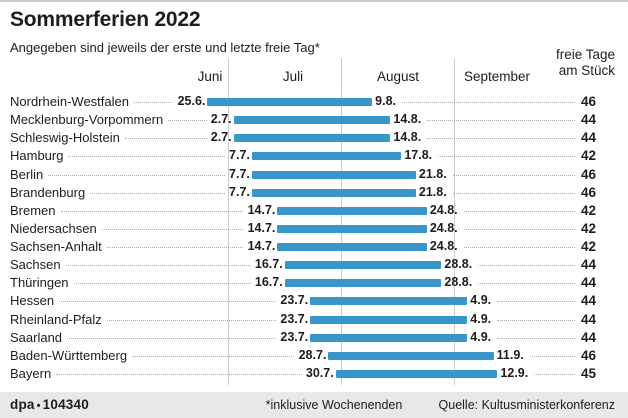 This screenshot has width=628, height=418. What do you see at coordinates (497, 76) in the screenshot?
I see `month-label: September` at bounding box center [497, 76].